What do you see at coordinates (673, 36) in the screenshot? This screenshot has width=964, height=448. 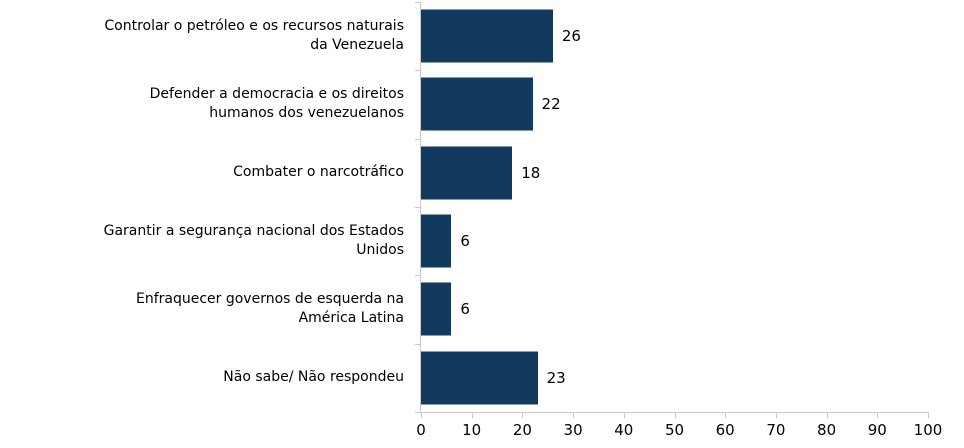 I see `bar-track: 26` at bounding box center [673, 36].